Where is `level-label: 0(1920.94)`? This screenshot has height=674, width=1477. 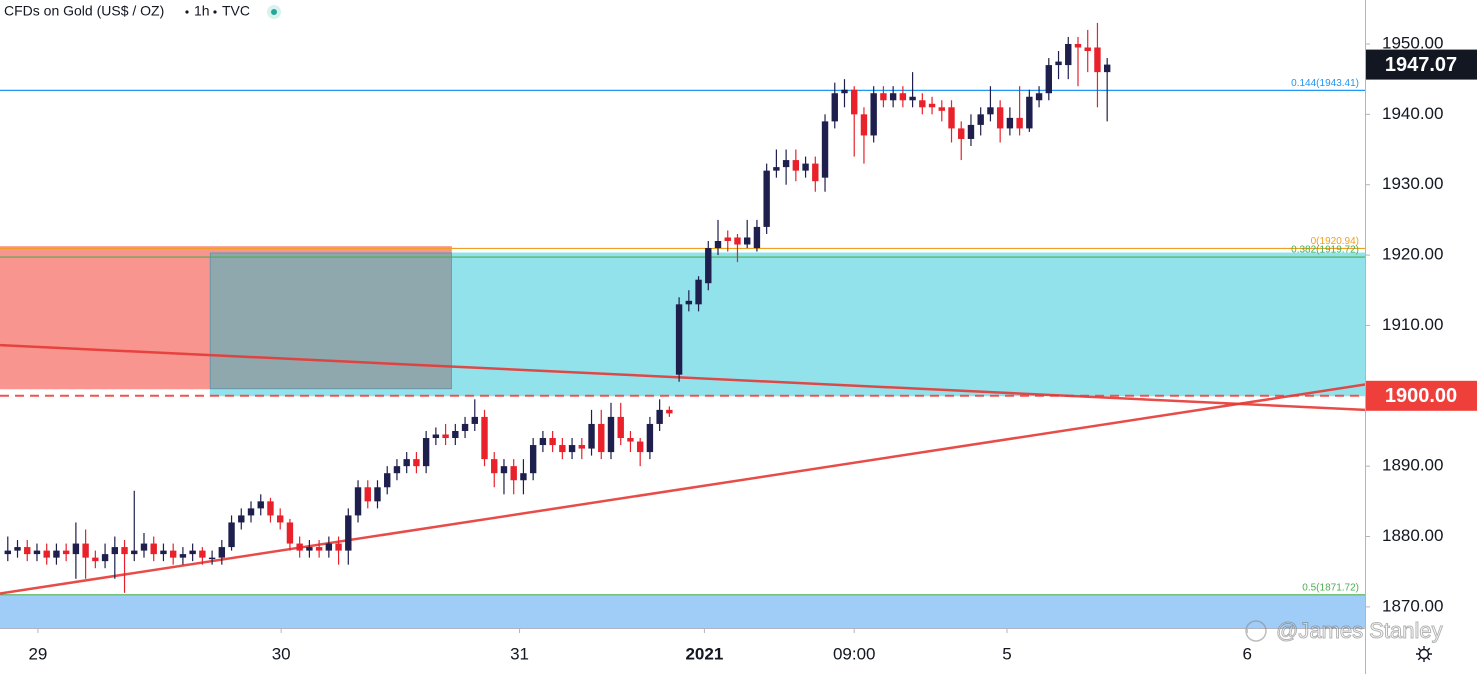 level-label: 0(1920.94) is located at coordinates (1335, 241).